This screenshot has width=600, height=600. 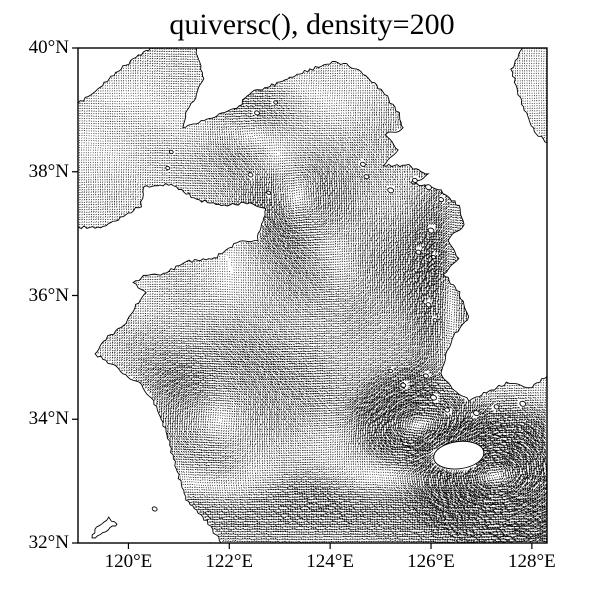 I want to click on chart-title: quiversc(), density=200, so click(x=312, y=24).